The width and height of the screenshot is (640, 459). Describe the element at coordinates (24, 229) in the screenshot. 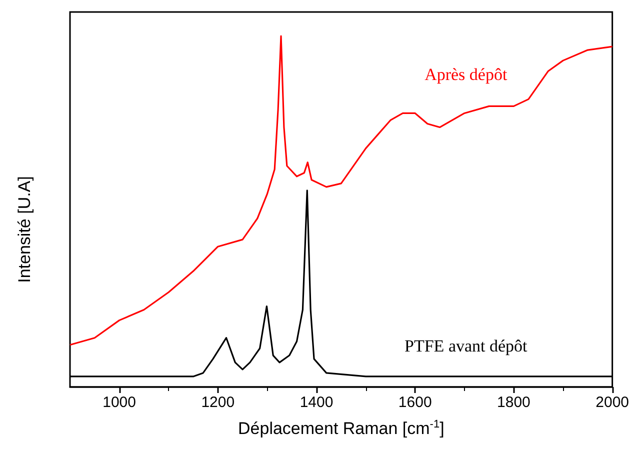

I see `y-axis-title: Intensité [U.A]` at that location.